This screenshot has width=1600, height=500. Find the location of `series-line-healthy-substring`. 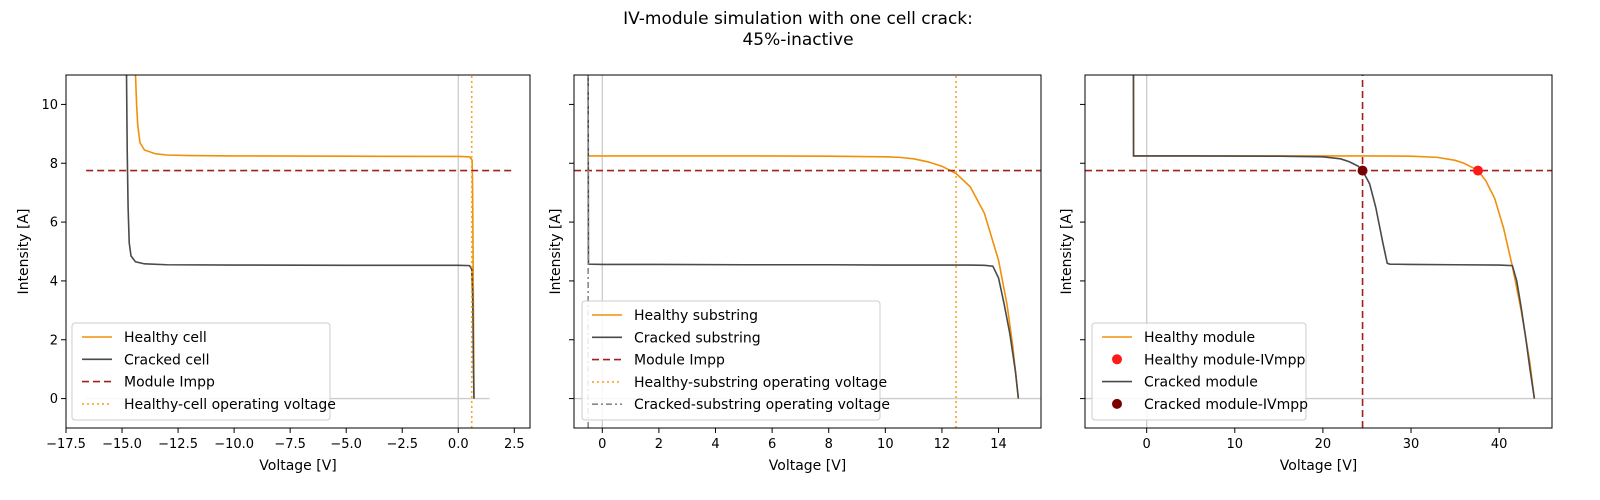

series-line-healthy-substring is located at coordinates (804, 277).